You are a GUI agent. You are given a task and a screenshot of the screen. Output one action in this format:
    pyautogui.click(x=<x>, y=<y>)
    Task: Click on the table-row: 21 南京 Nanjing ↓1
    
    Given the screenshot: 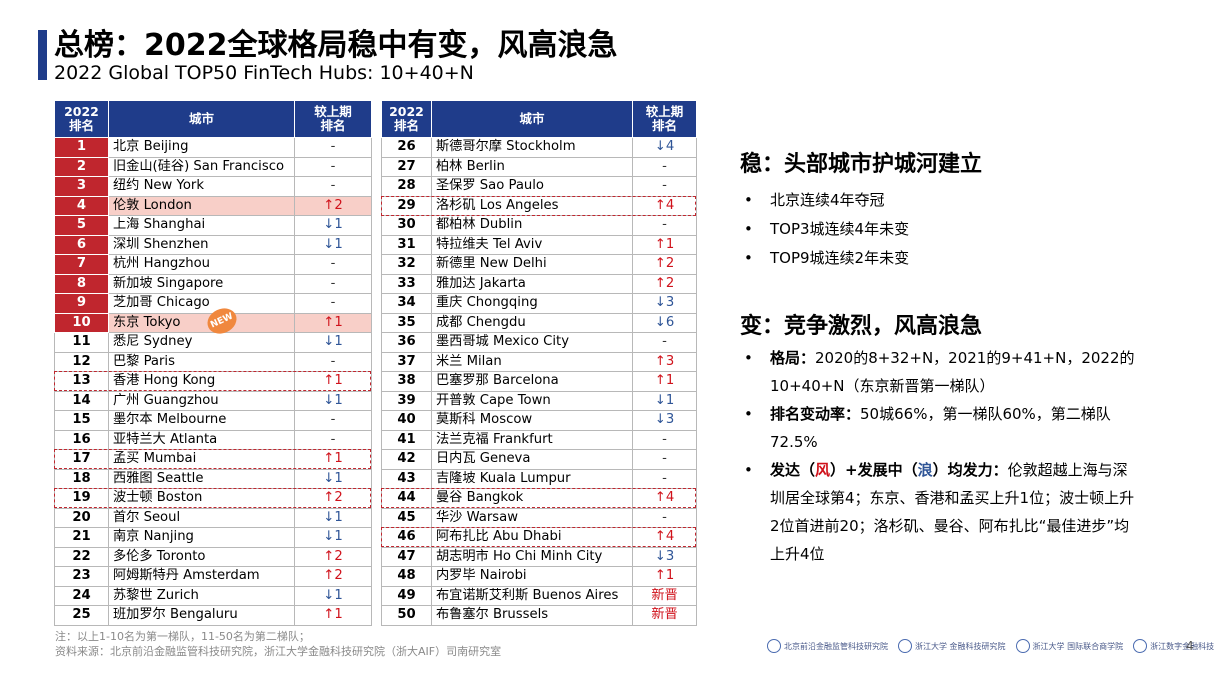 What is the action you would take?
    pyautogui.click(x=213, y=537)
    